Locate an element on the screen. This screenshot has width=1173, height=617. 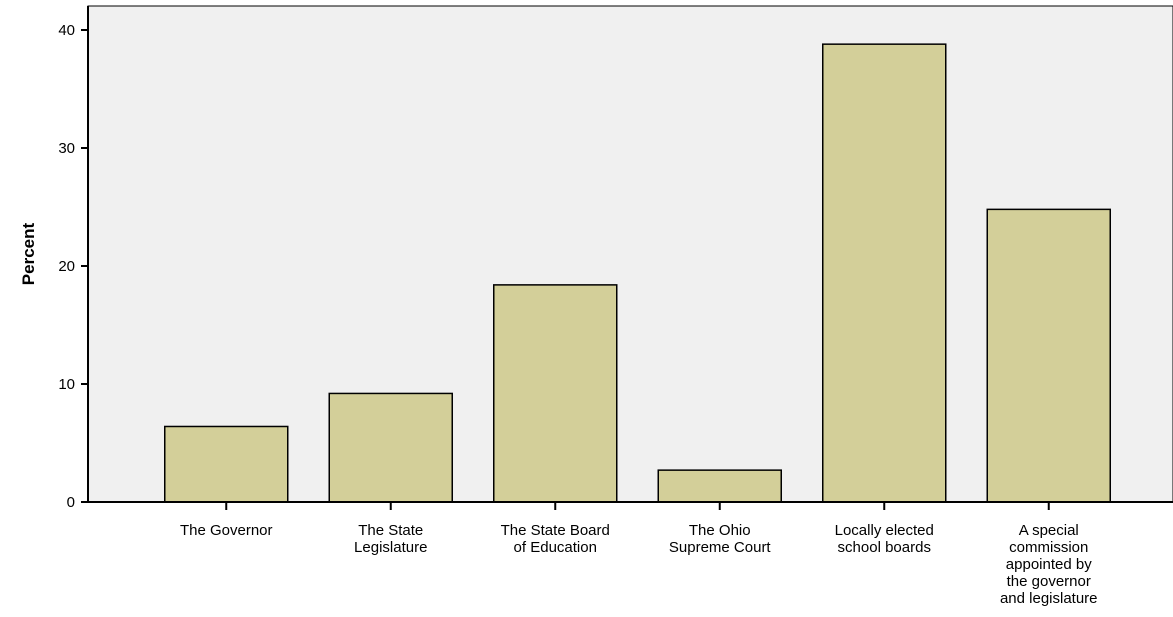
x-tick-label: The Ohio Supreme Court is located at coordinates (720, 539).